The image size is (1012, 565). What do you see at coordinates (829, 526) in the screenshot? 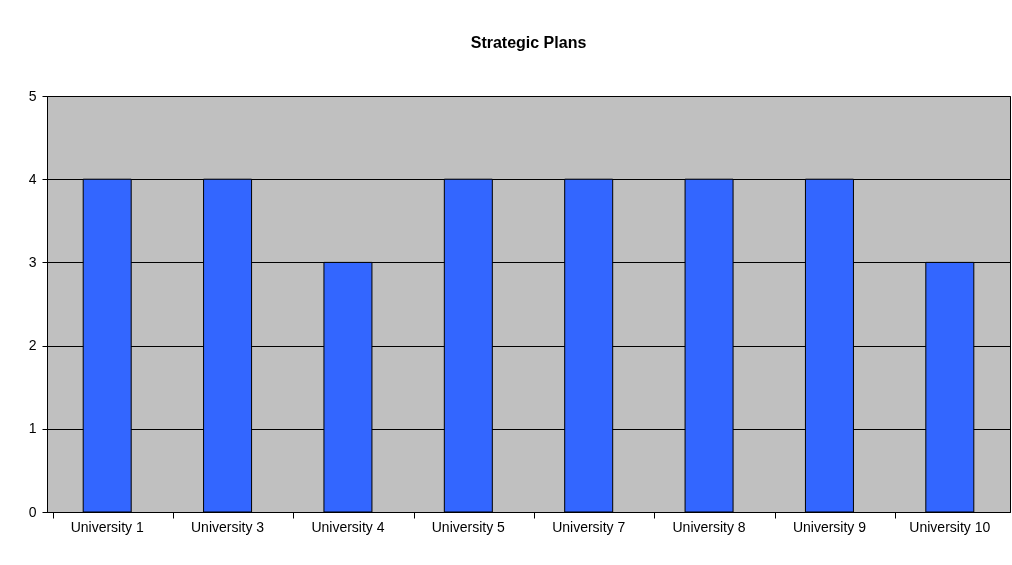
I see `x-tick-label: University 9` at bounding box center [829, 526].